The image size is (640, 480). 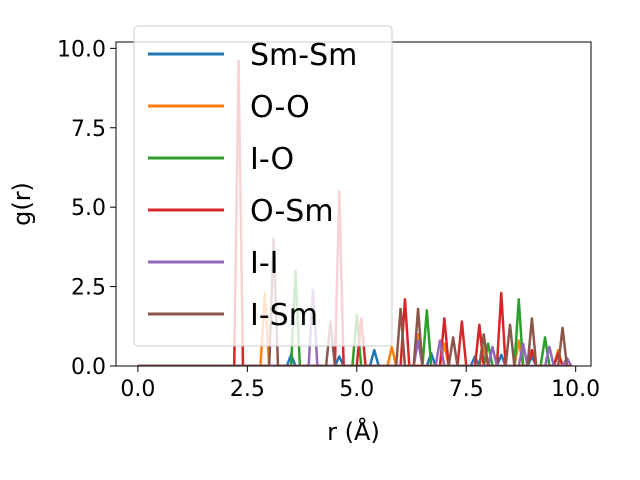 I want to click on series-line-o-o, so click(x=354, y=328).